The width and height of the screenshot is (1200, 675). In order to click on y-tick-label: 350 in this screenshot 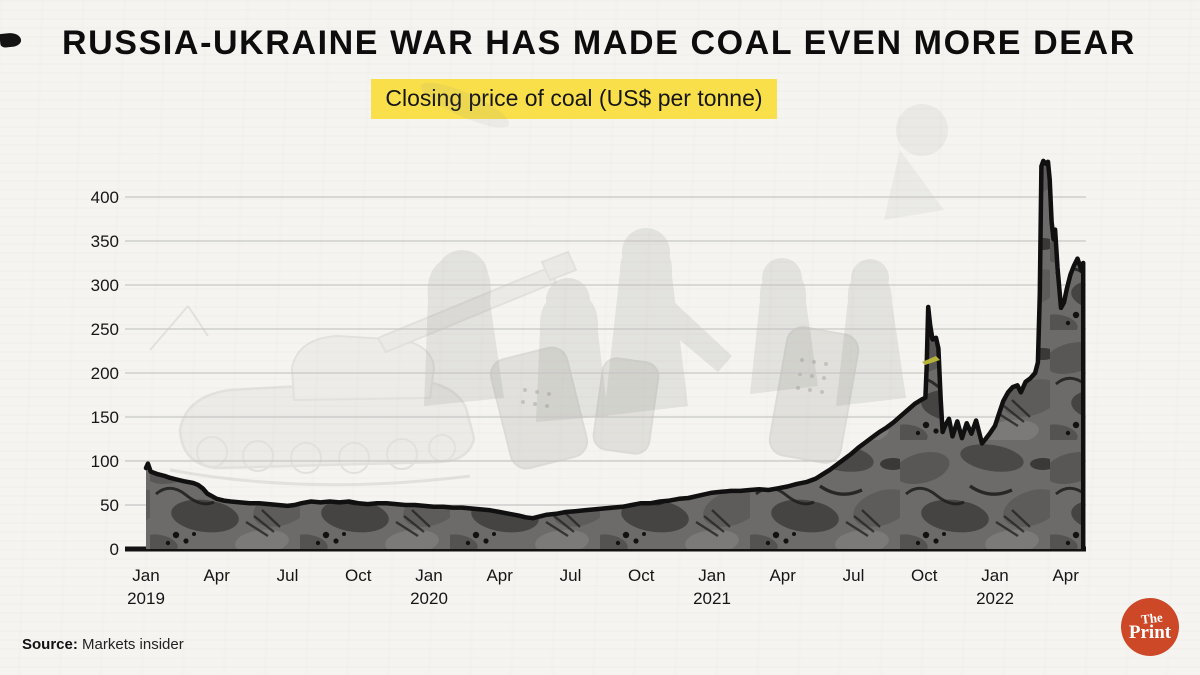, I will do `click(105, 241)`.